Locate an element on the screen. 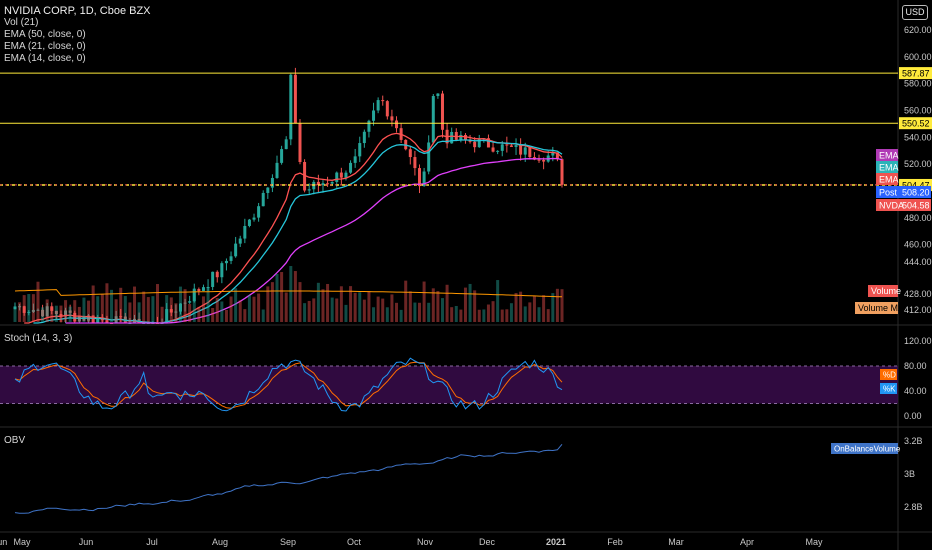  time-tick: Jun is located at coordinates (3, 542).